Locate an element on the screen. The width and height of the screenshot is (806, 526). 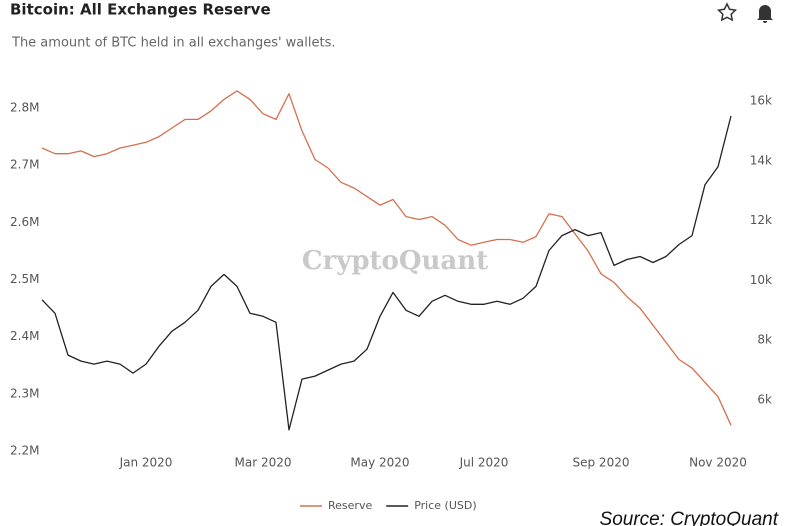
x-tick-label: Sep 2020 is located at coordinates (601, 463).